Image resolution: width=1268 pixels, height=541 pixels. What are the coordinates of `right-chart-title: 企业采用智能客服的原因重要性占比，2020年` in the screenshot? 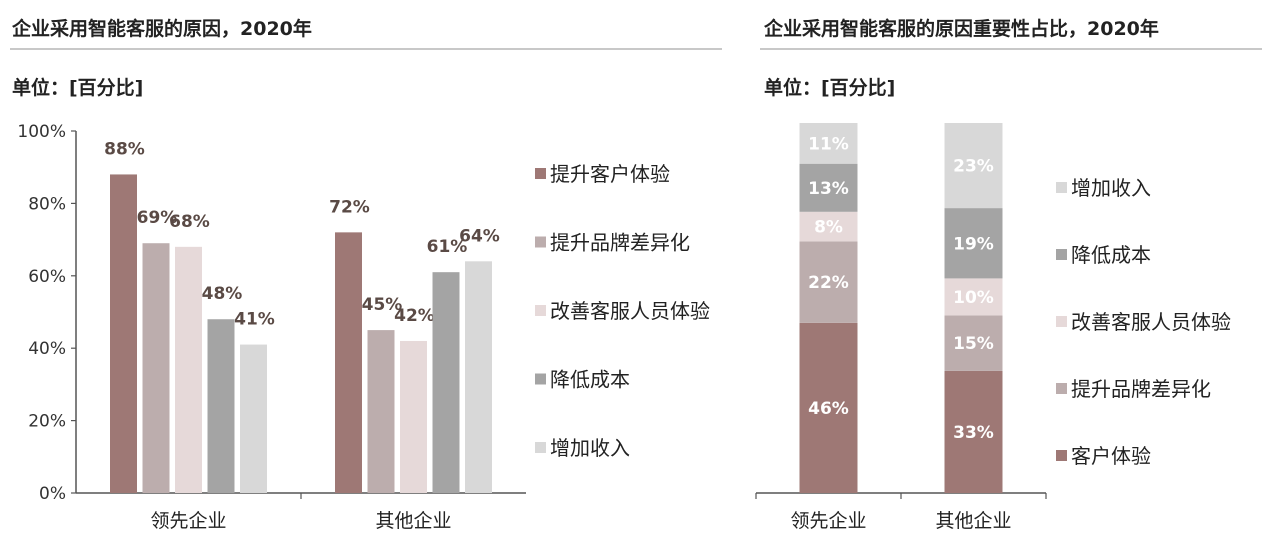 It's located at (961, 29).